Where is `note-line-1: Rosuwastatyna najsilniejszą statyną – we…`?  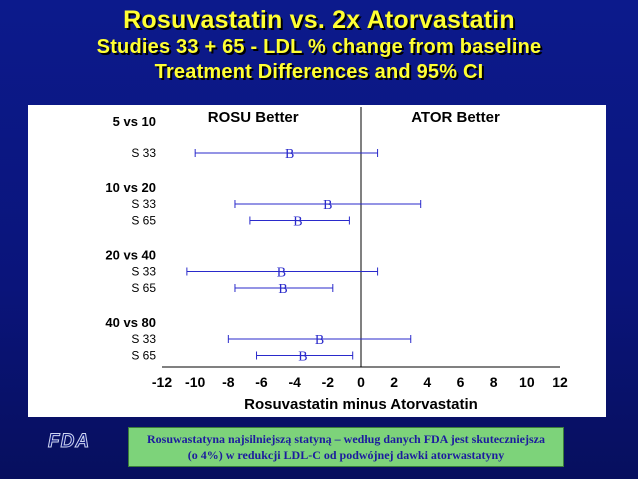 note-line-1: Rosuwastatyna najsilniejszą statyną – we… is located at coordinates (345, 439).